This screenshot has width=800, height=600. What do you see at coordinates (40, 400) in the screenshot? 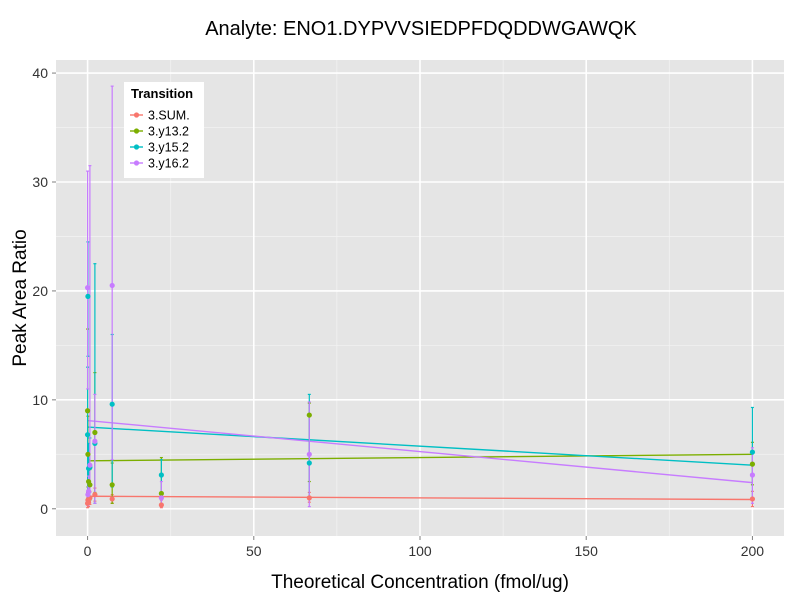
I see `y-tick-label: 10` at bounding box center [40, 400].